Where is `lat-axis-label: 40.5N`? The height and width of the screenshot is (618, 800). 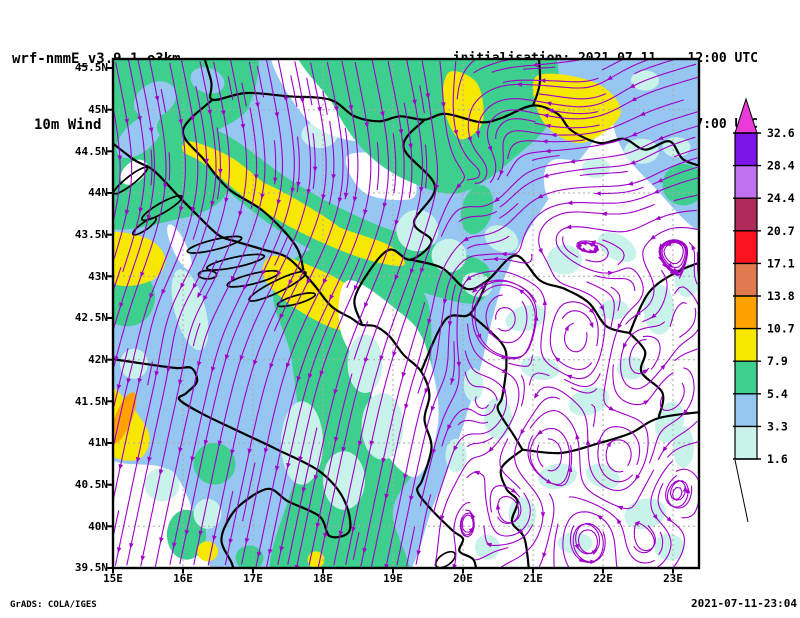
lat-axis-label: 40.5N is located at coordinates (91, 485).